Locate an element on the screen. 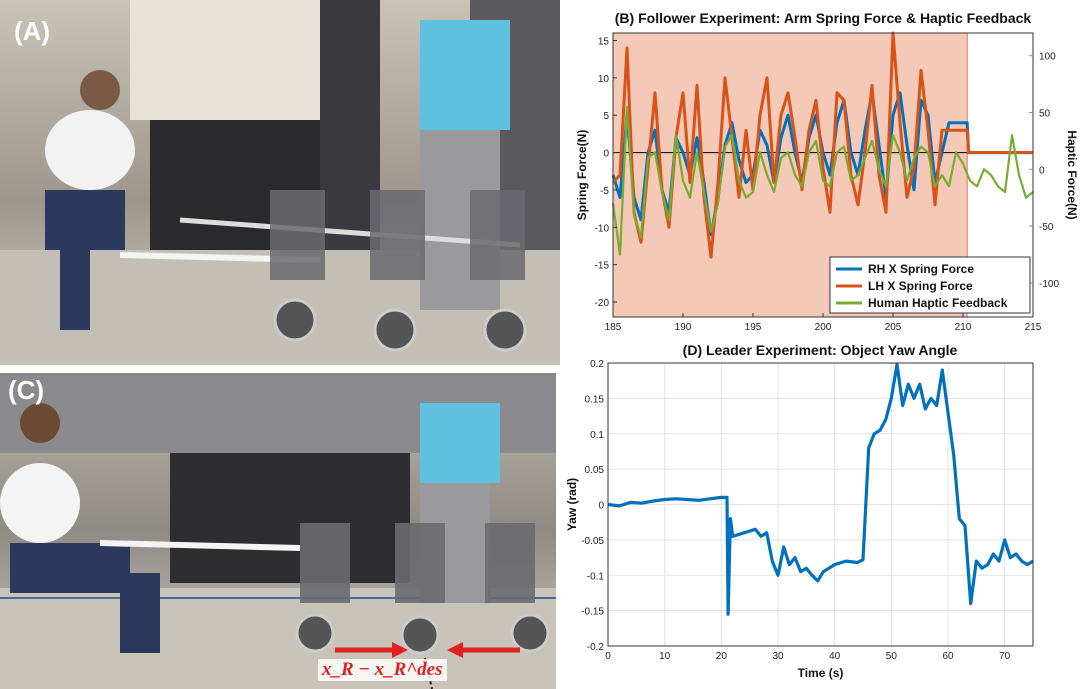 The image size is (1080, 689). chart-b-y2tick-0: 100 is located at coordinates (1047, 57).